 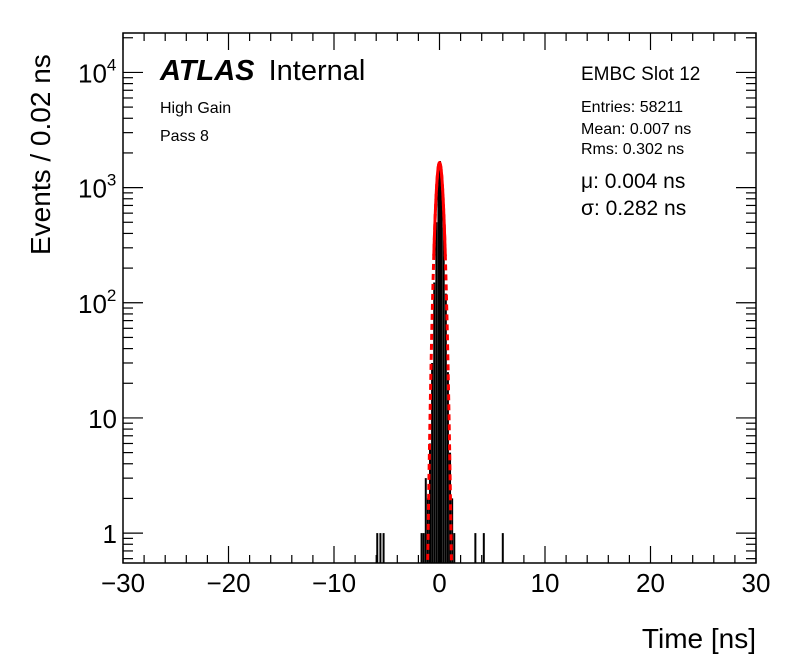 What do you see at coordinates (111, 180) in the screenshot?
I see `y-tick-exponent: 3` at bounding box center [111, 180].